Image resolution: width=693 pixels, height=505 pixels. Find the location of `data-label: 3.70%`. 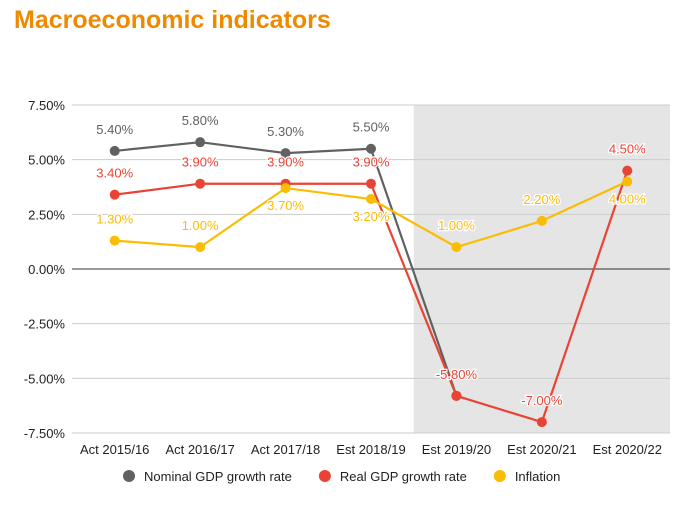

data-label: 3.70% is located at coordinates (285, 205).